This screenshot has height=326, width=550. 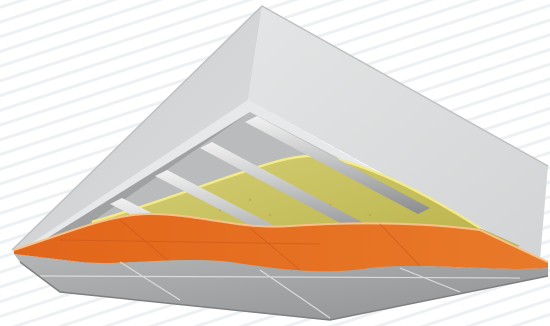 What do you see at coordinates (240, 245) in the screenshot?
I see `membrane-seams` at bounding box center [240, 245].